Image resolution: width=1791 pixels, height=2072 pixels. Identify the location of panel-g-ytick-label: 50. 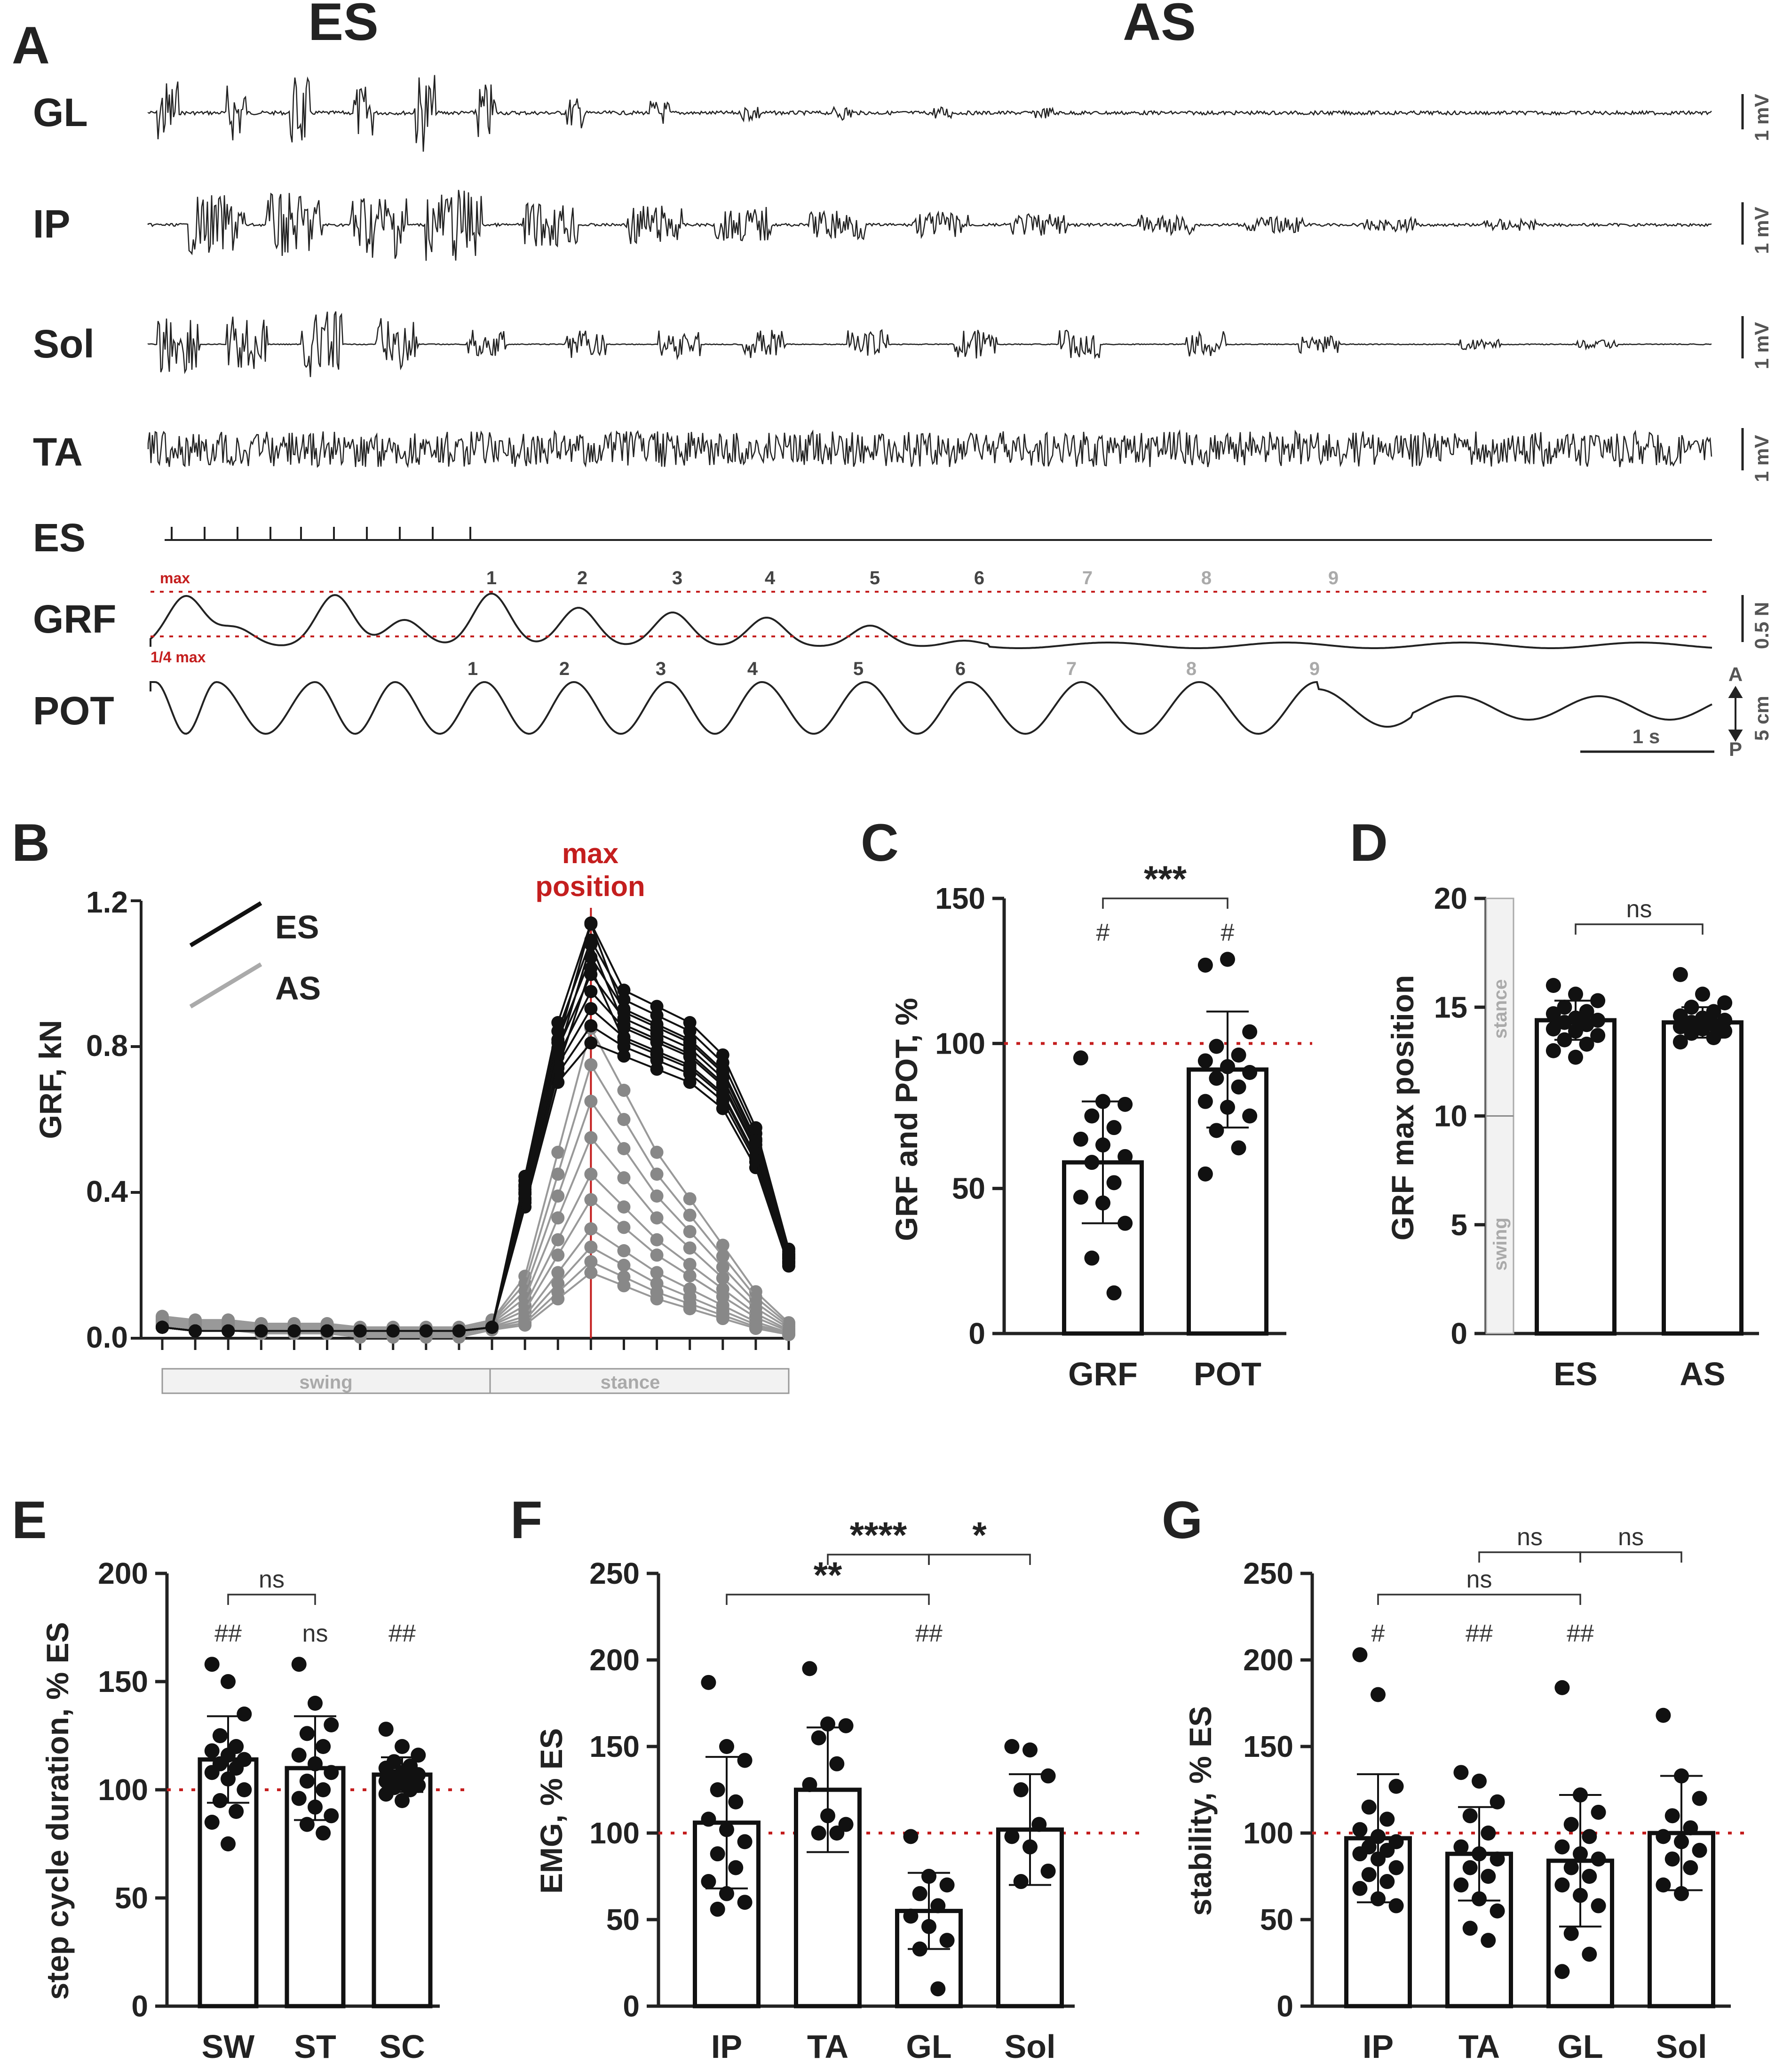
(1276, 1920).